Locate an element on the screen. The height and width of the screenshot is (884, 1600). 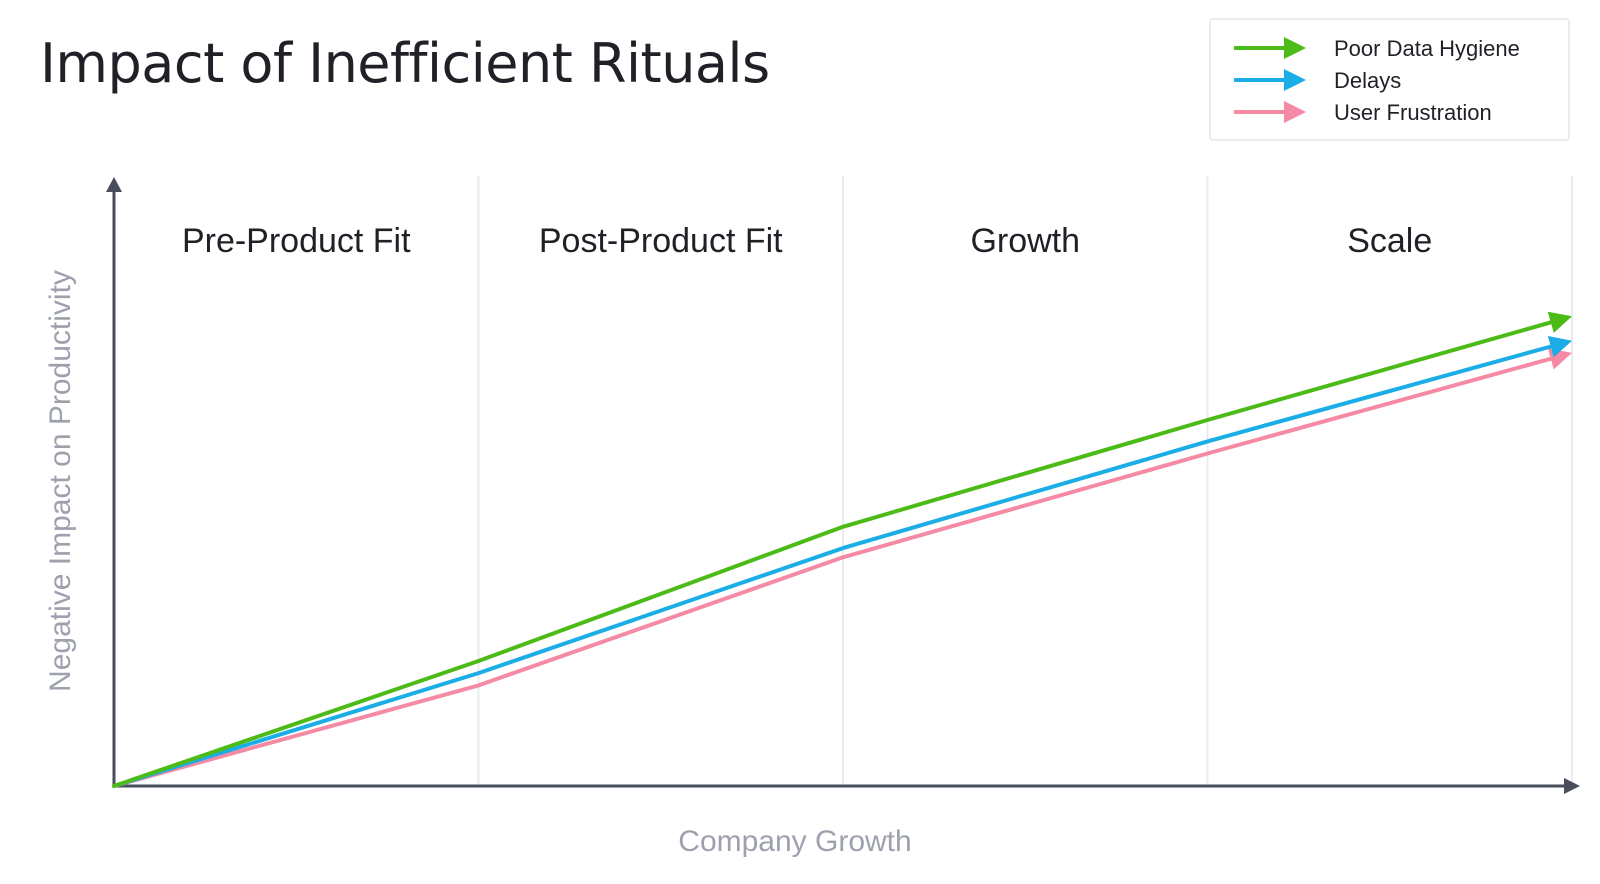
y-axis-arrowhead is located at coordinates (114, 184).